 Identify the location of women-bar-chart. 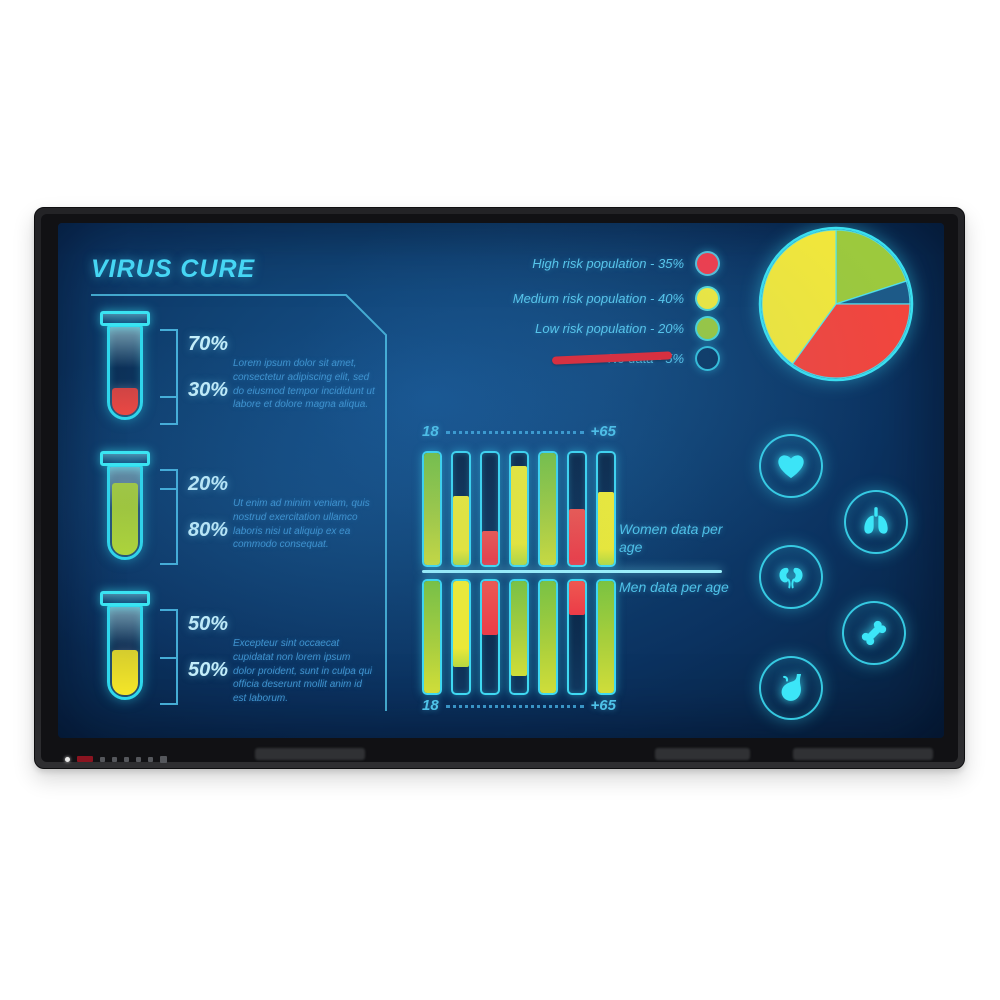
(519, 509).